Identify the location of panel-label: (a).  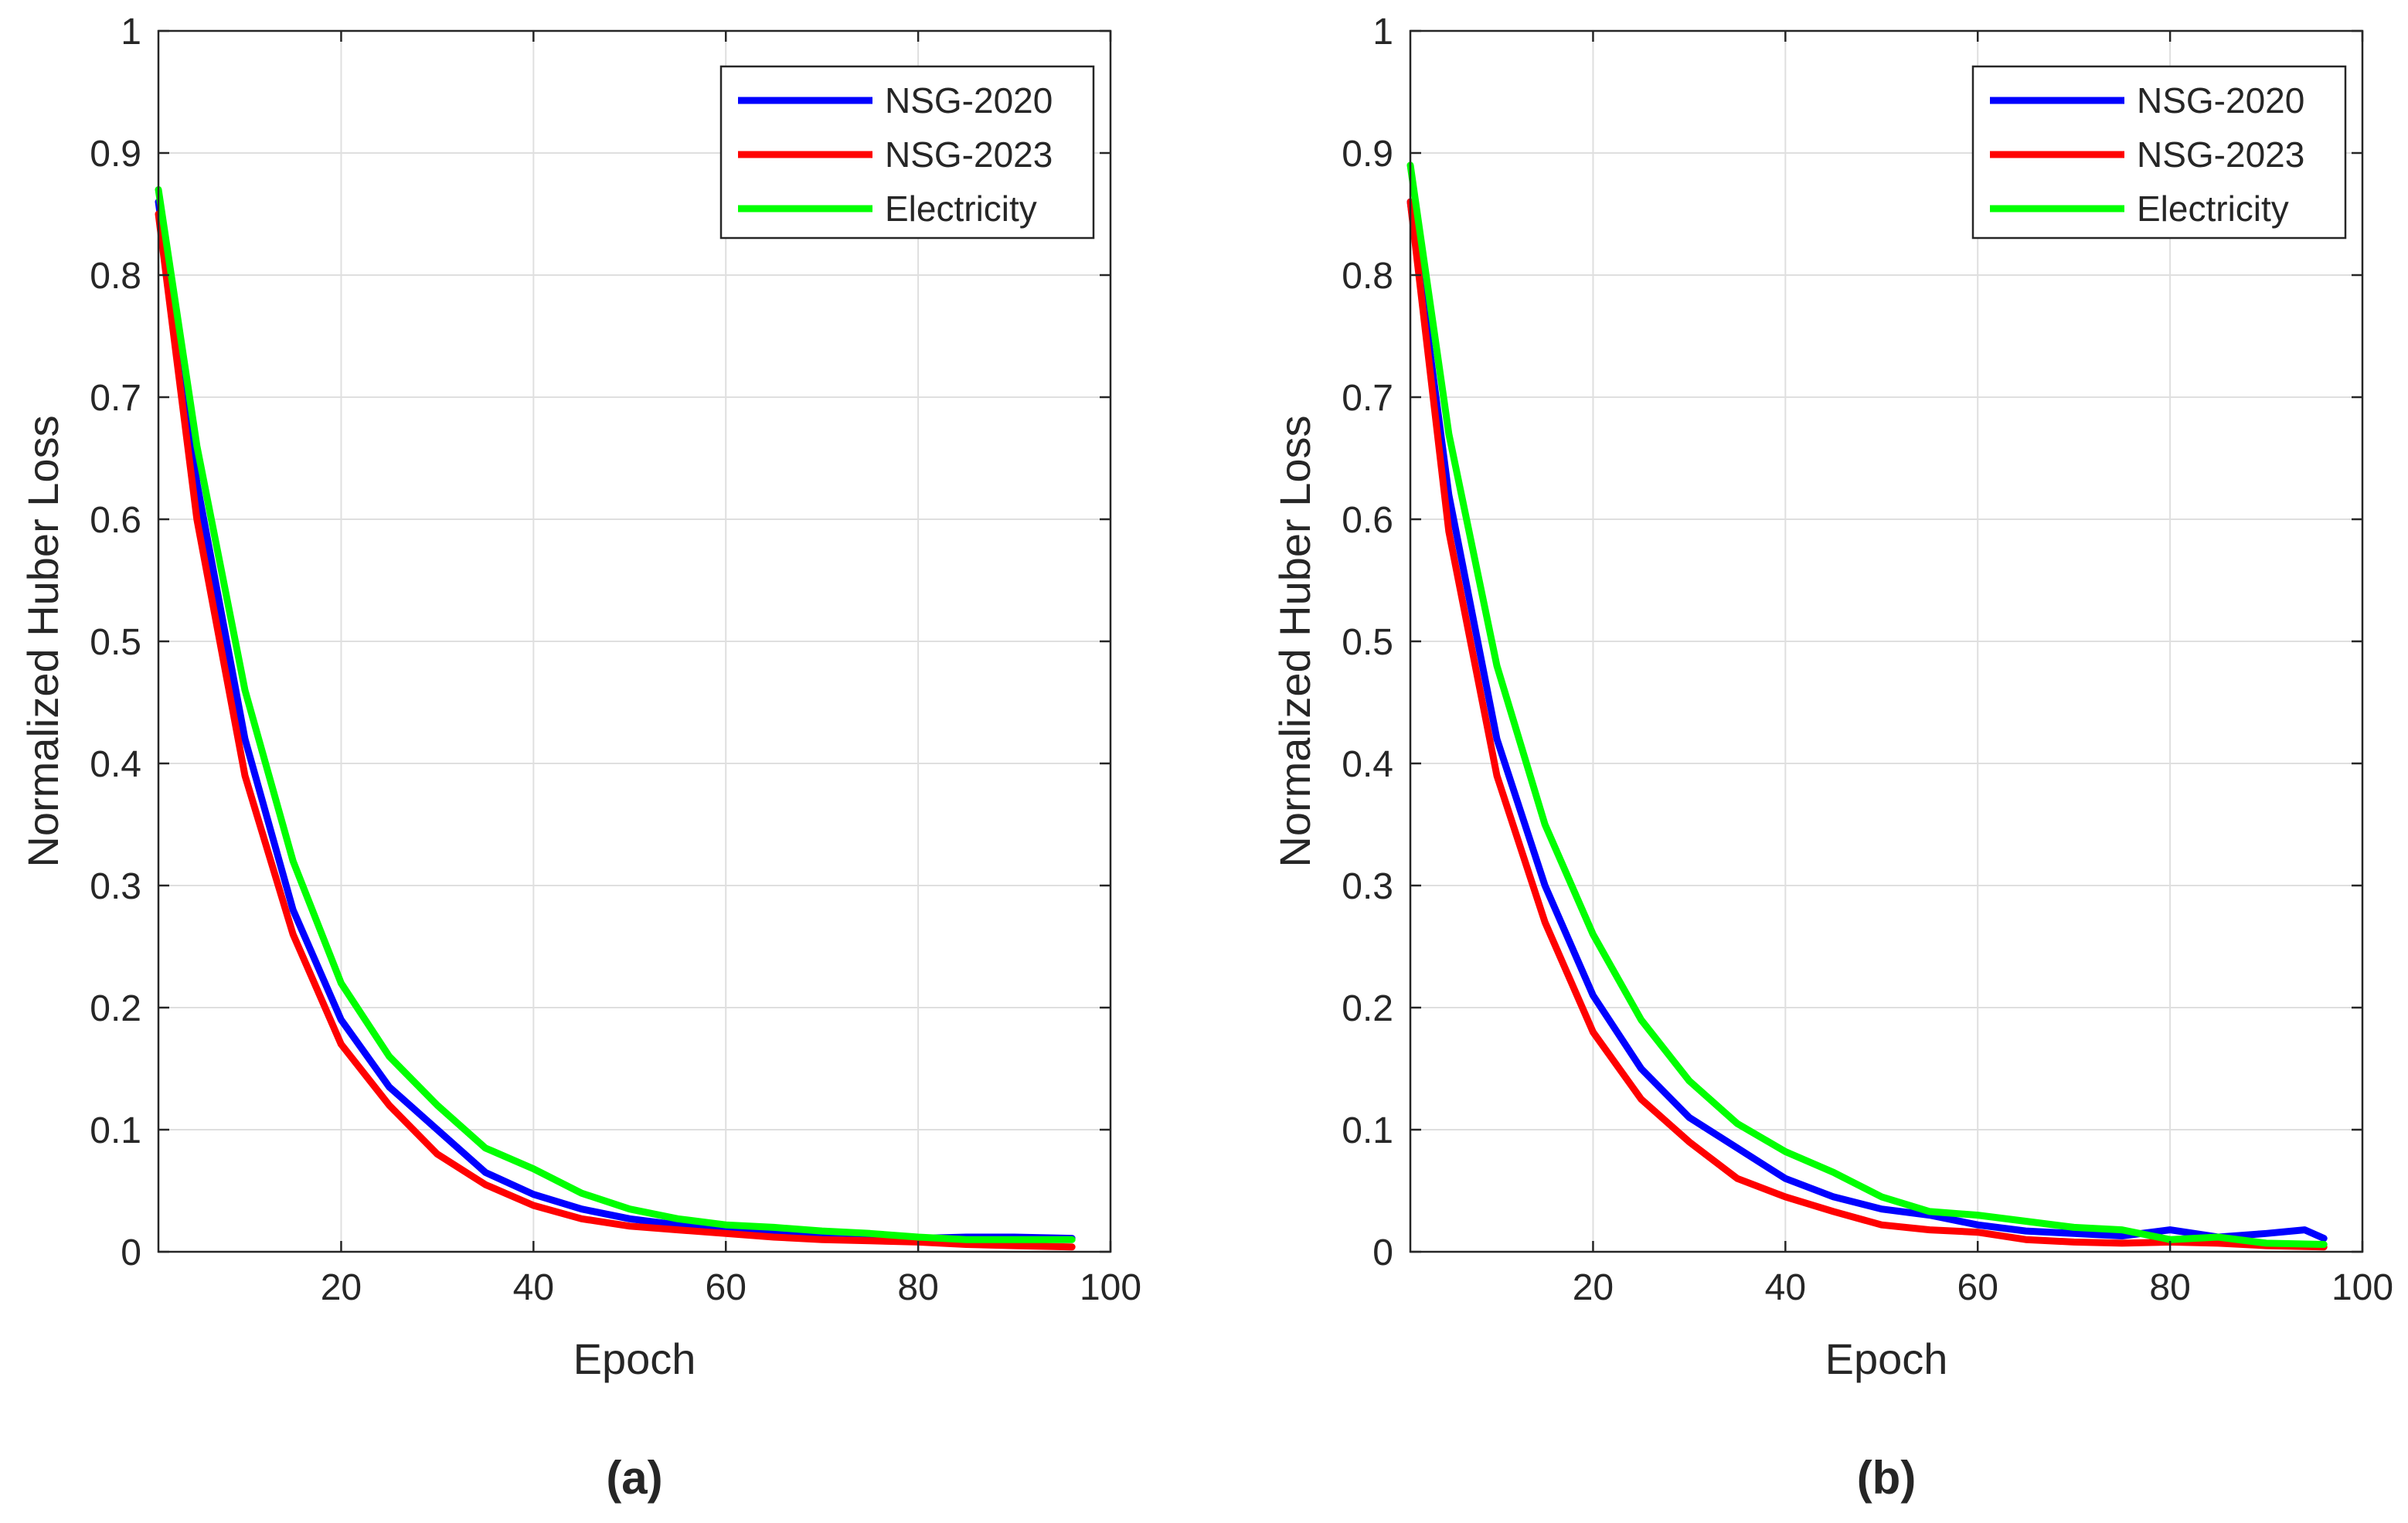
(634, 1478).